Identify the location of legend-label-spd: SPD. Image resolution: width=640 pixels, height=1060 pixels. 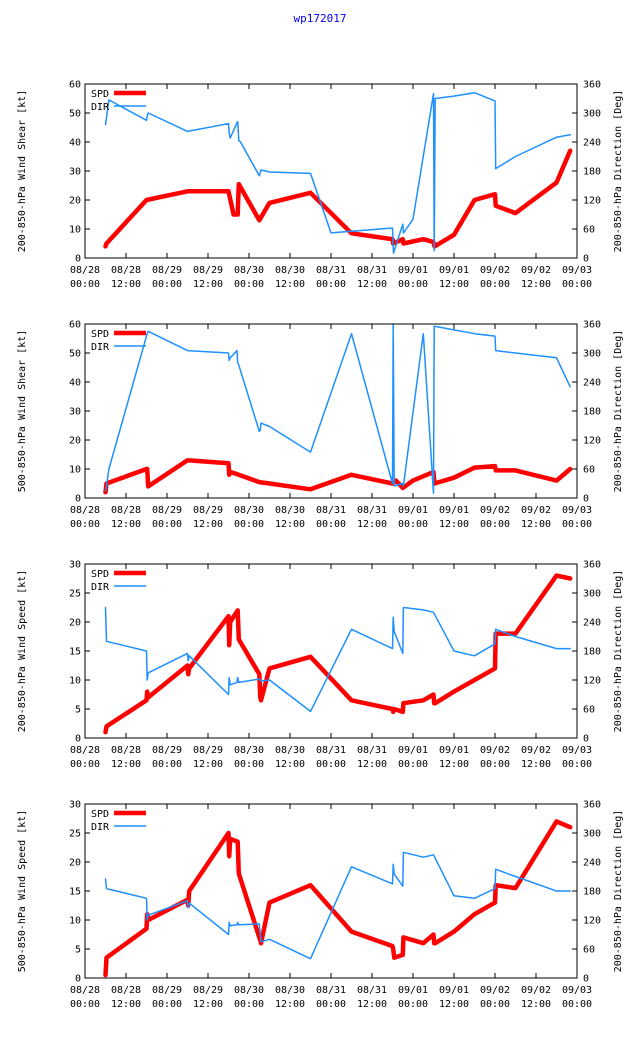
(100, 574).